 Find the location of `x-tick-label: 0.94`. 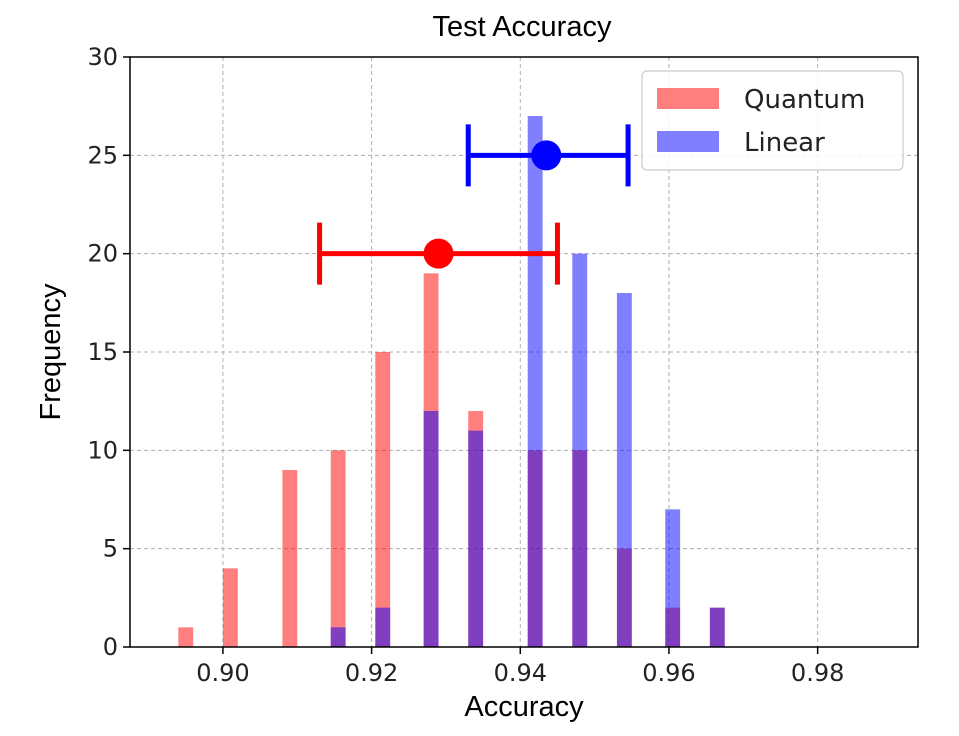

x-tick-label: 0.94 is located at coordinates (520, 673).